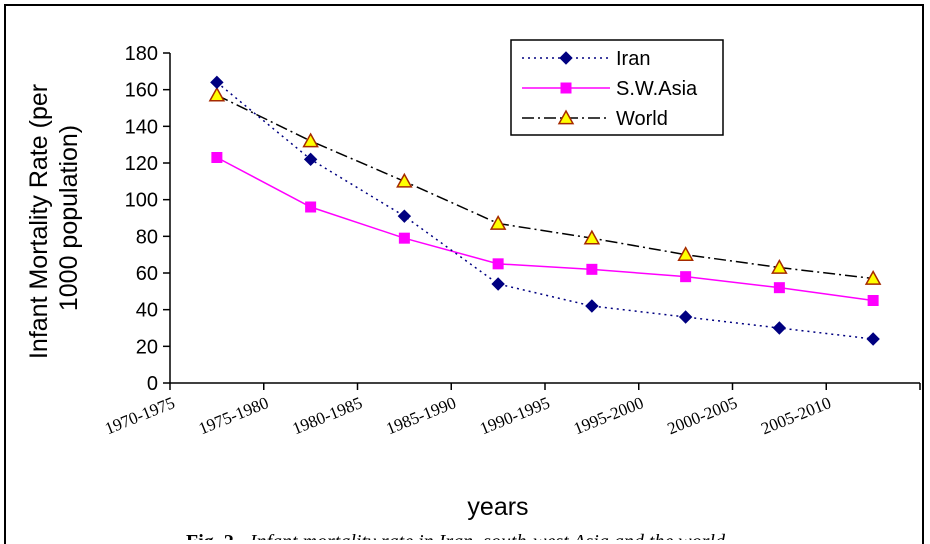 This screenshot has width=930, height=544. Describe the element at coordinates (141, 91) in the screenshot. I see `y-tick-label: 160` at that location.